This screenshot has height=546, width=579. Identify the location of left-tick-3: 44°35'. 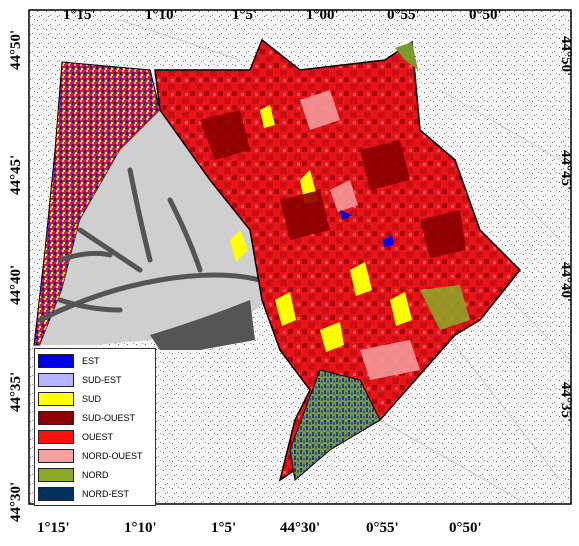
(16, 391).